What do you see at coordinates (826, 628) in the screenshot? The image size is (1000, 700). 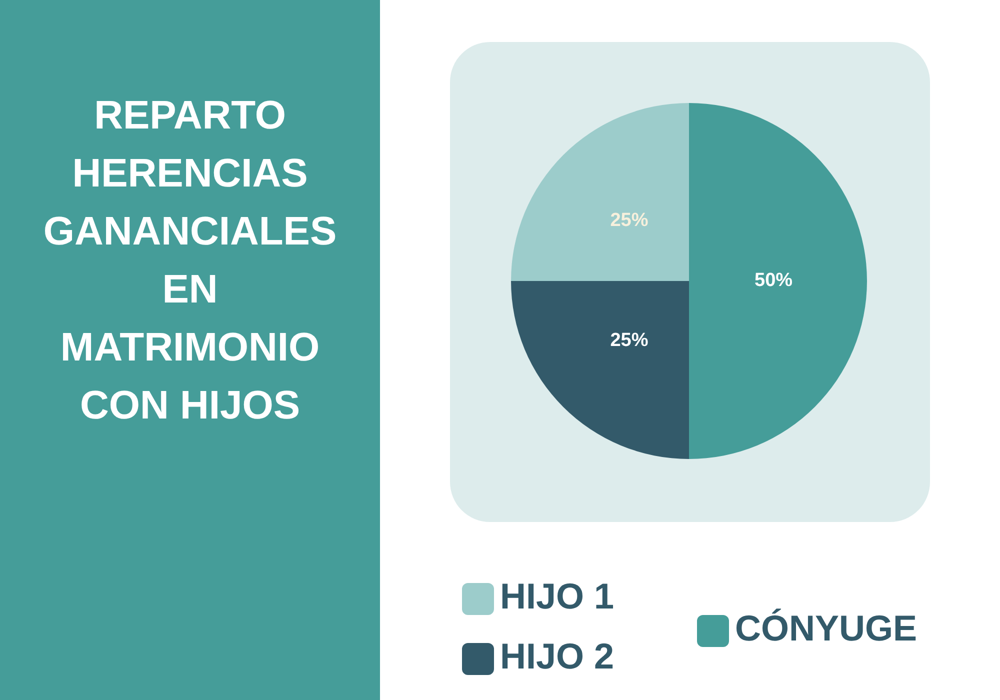 I see `legend-label: CÓNYUGE` at bounding box center [826, 628].